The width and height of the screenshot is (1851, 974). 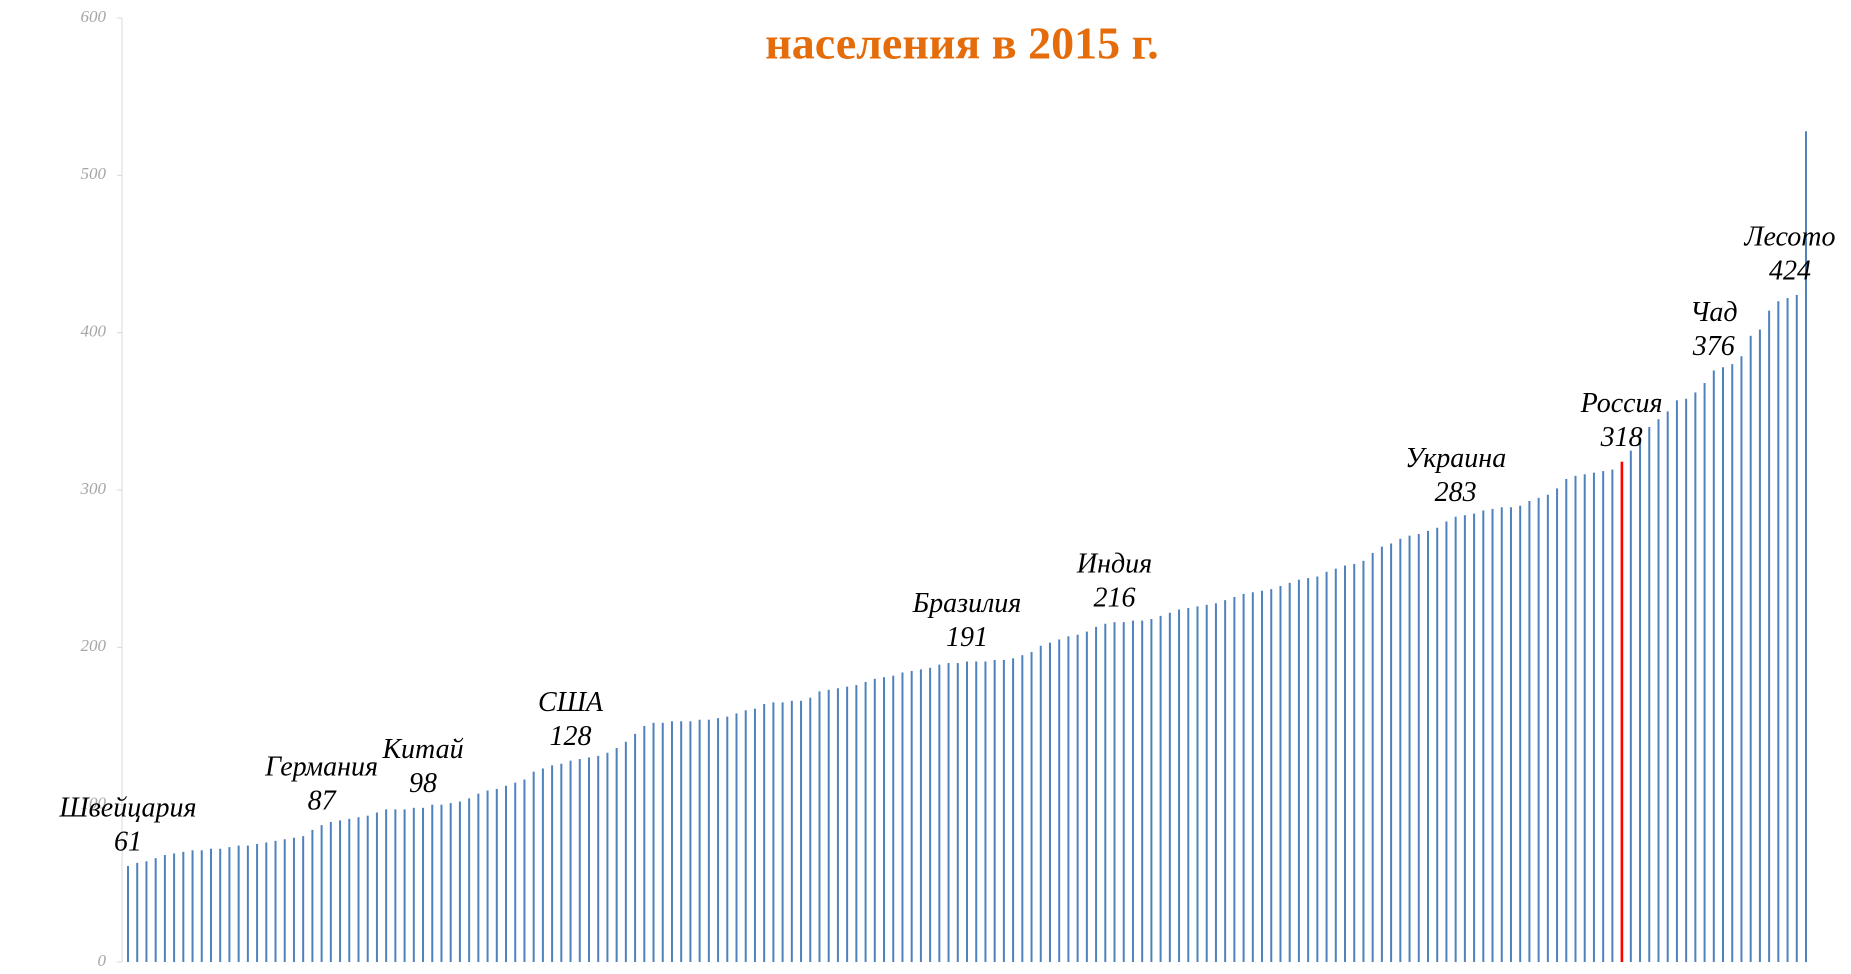 What do you see at coordinates (1456, 492) in the screenshot?
I see `value-label: 283` at bounding box center [1456, 492].